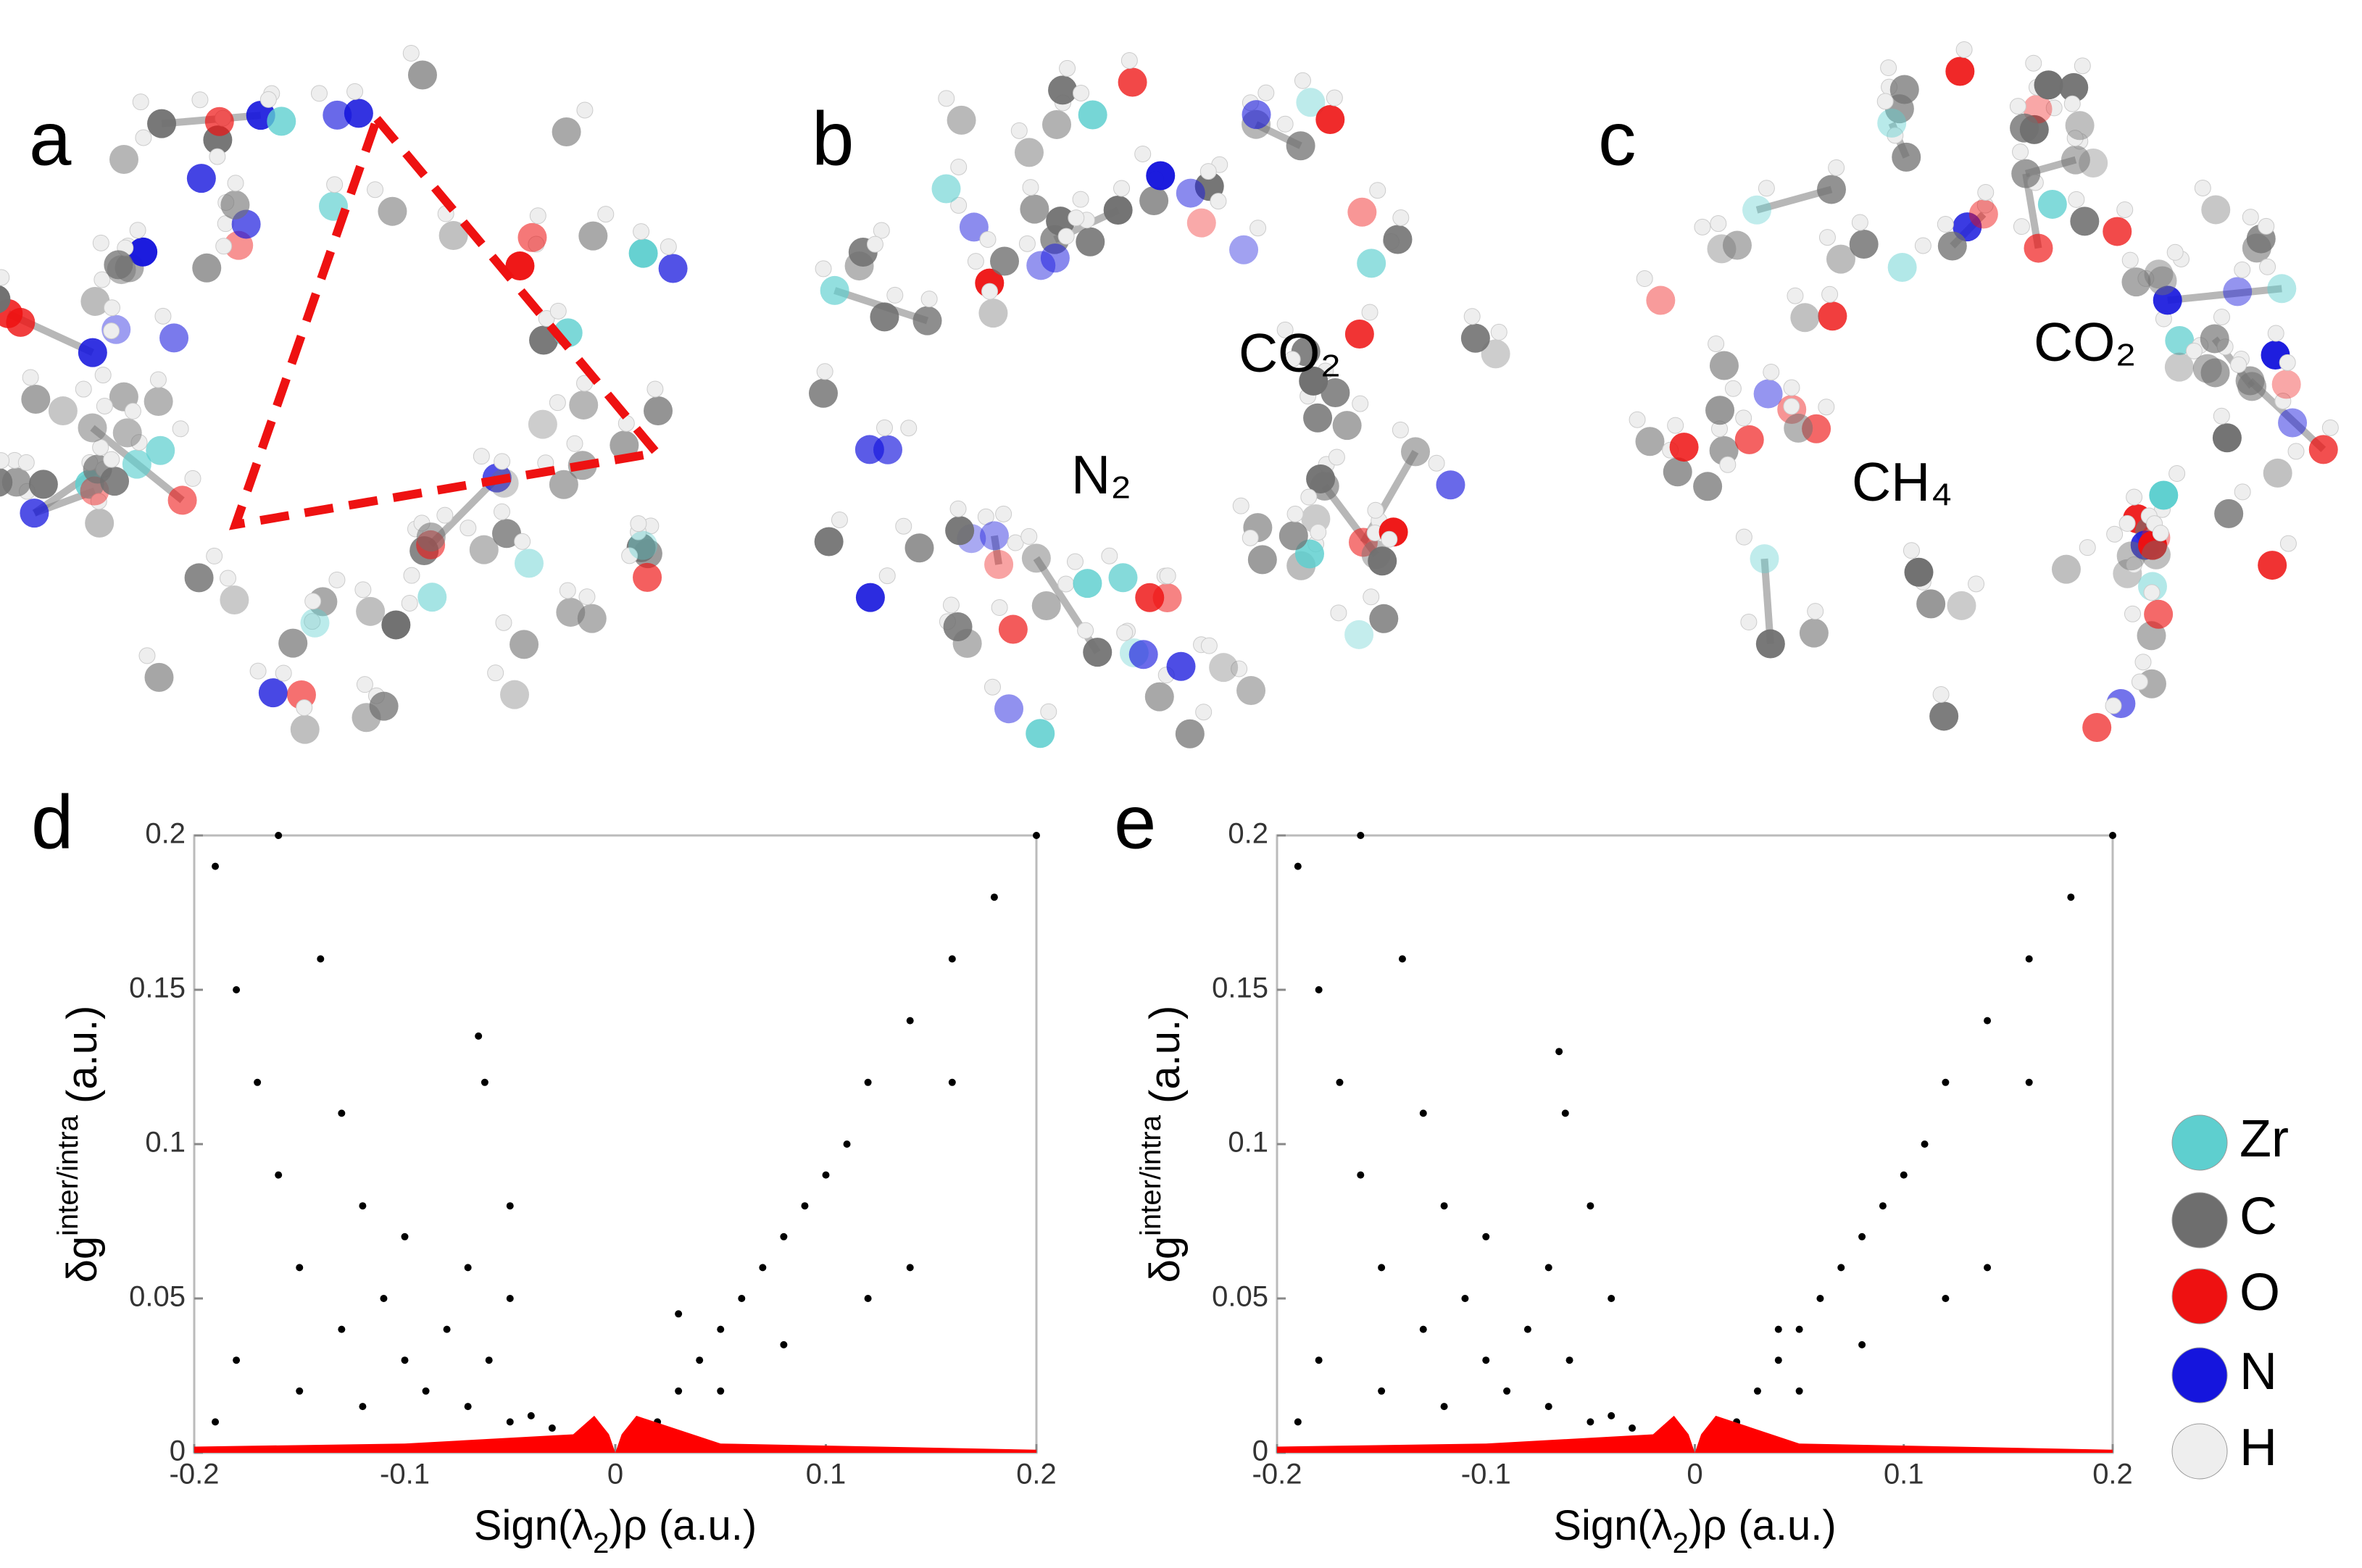 The width and height of the screenshot is (2362, 1568). Describe the element at coordinates (833, 139) in the screenshot. I see `panel-label: b` at that location.